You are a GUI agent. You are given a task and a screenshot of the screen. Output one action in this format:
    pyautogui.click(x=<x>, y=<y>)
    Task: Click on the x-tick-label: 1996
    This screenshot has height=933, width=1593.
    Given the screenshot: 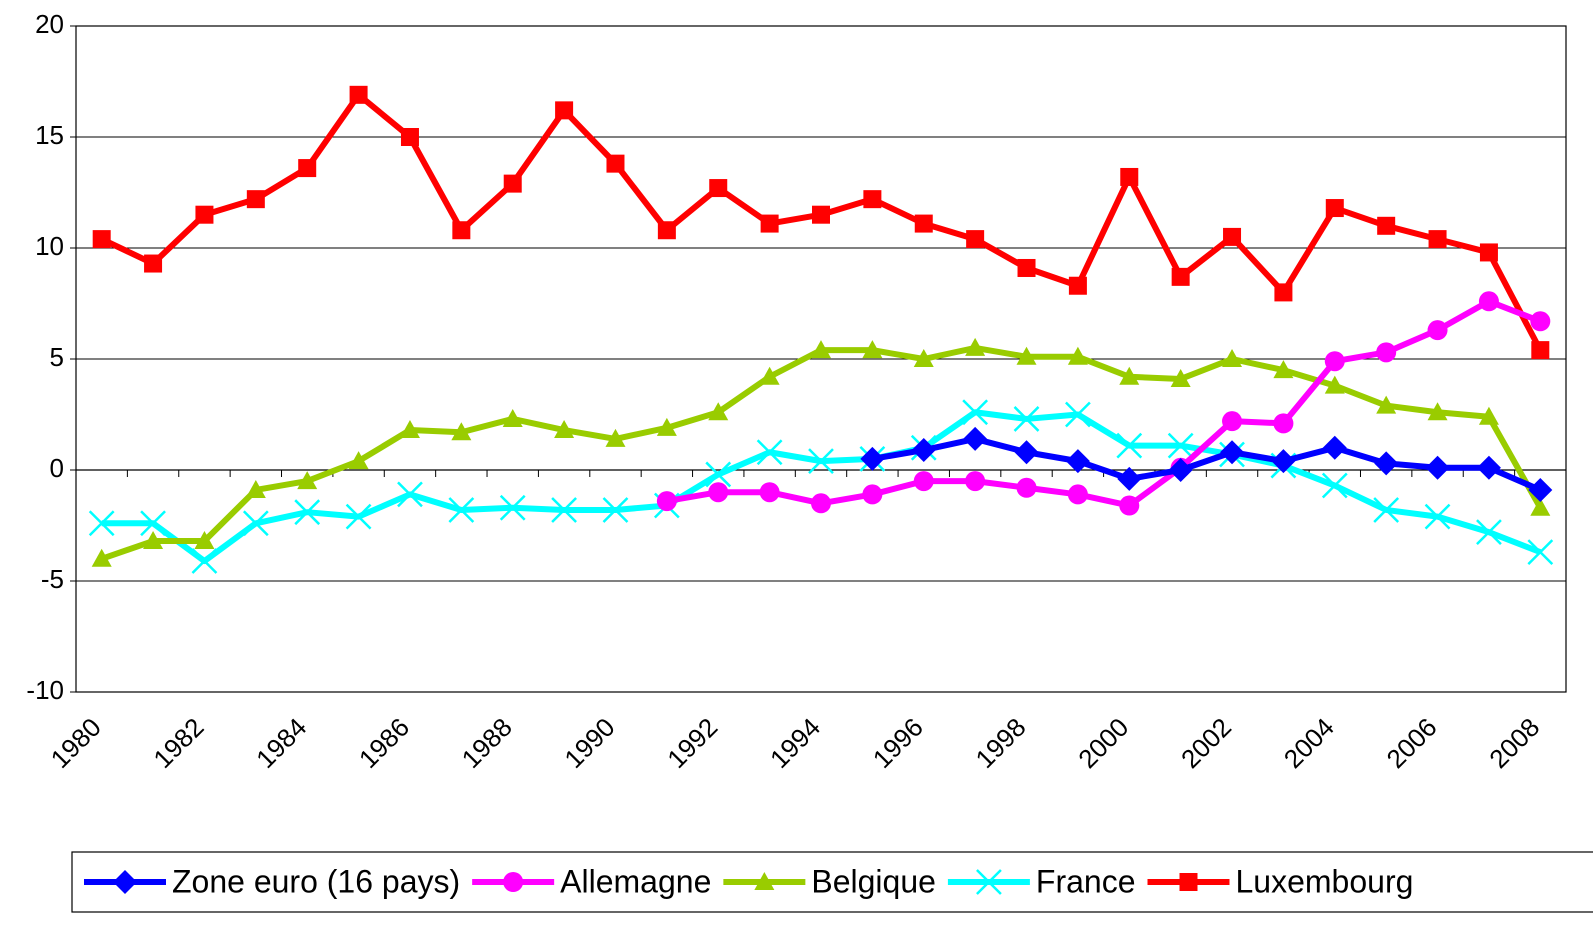 What is the action you would take?
    pyautogui.click(x=898, y=743)
    